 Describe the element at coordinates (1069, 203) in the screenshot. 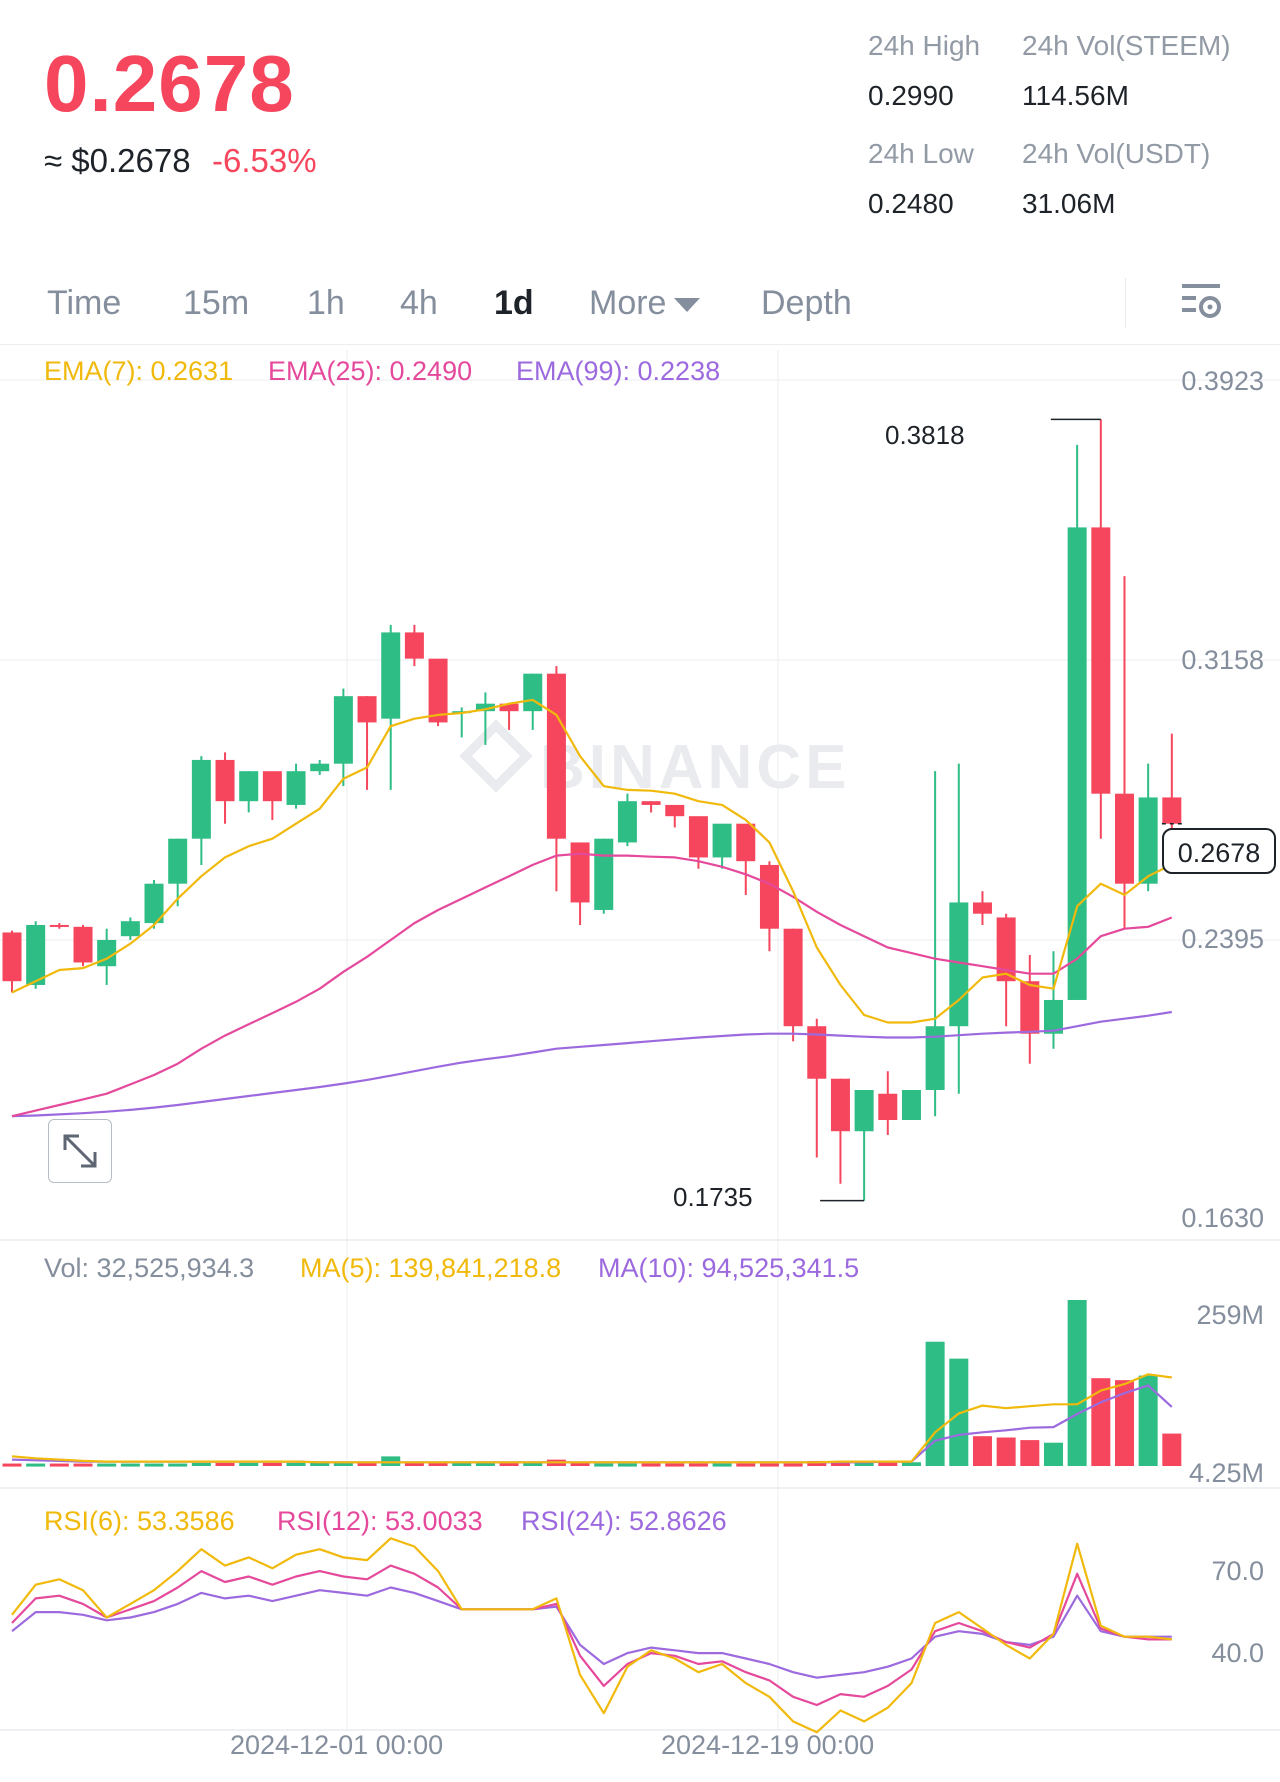

I see `vol-quote-24h-value: 31.06M` at that location.